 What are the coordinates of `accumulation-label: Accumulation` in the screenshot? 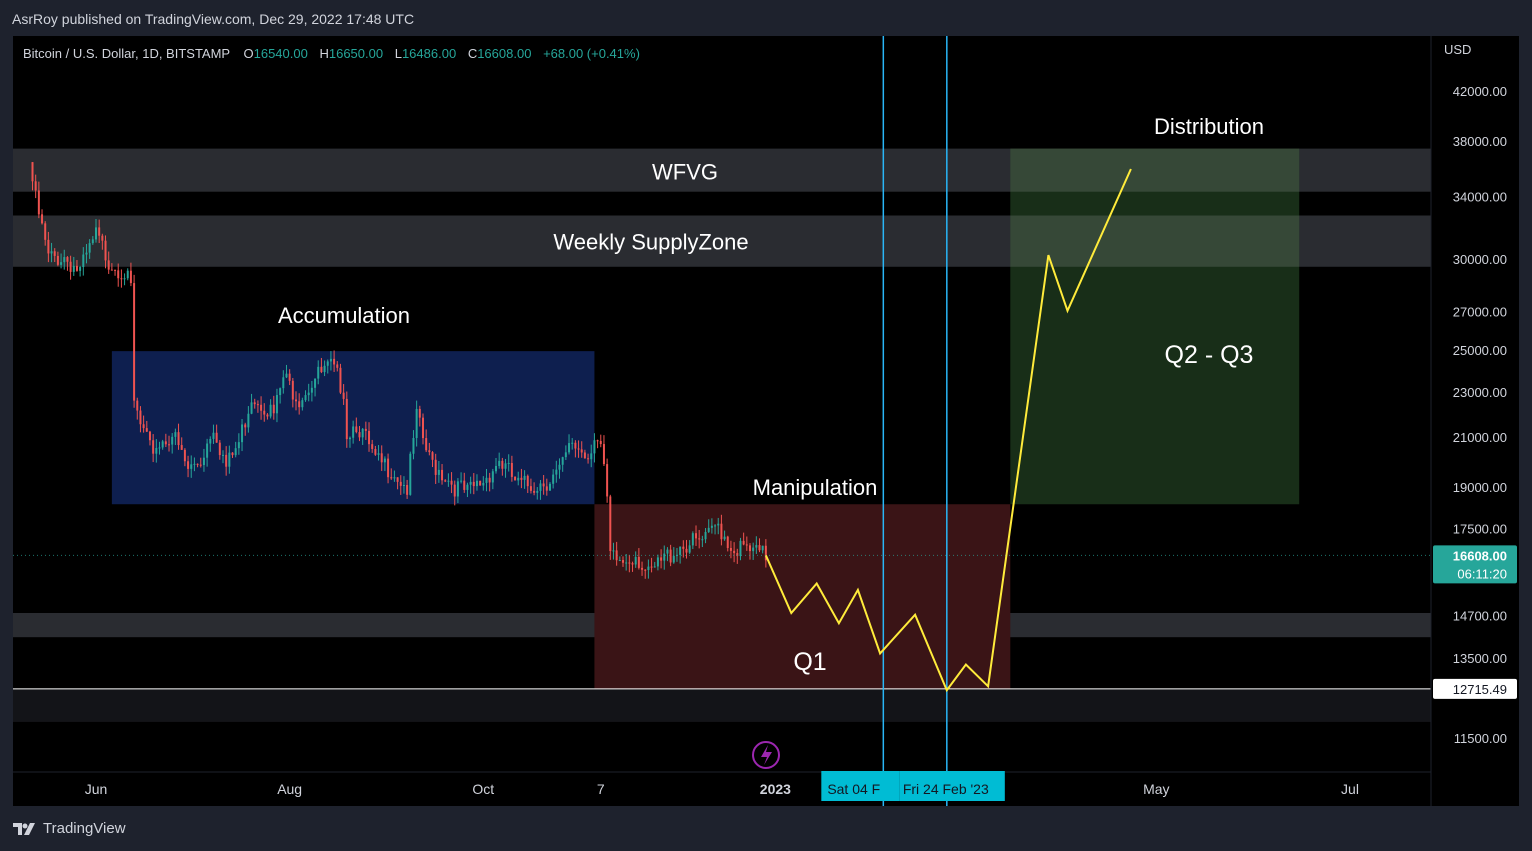 It's located at (344, 315).